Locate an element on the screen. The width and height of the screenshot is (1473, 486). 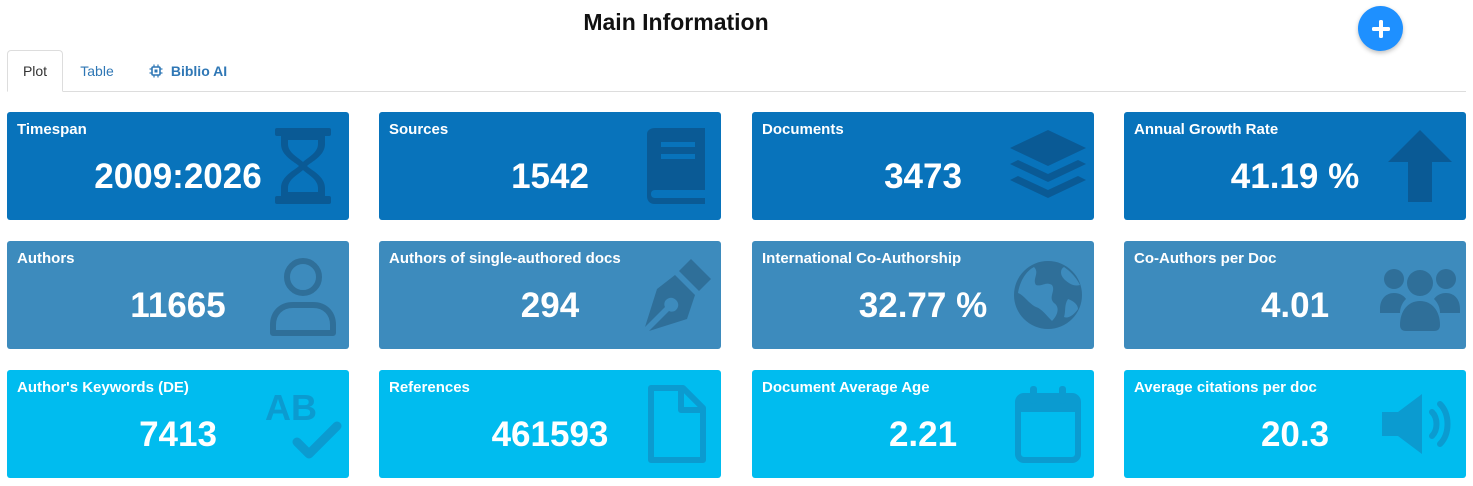
stat-label: Document Average Age is located at coordinates (846, 387).